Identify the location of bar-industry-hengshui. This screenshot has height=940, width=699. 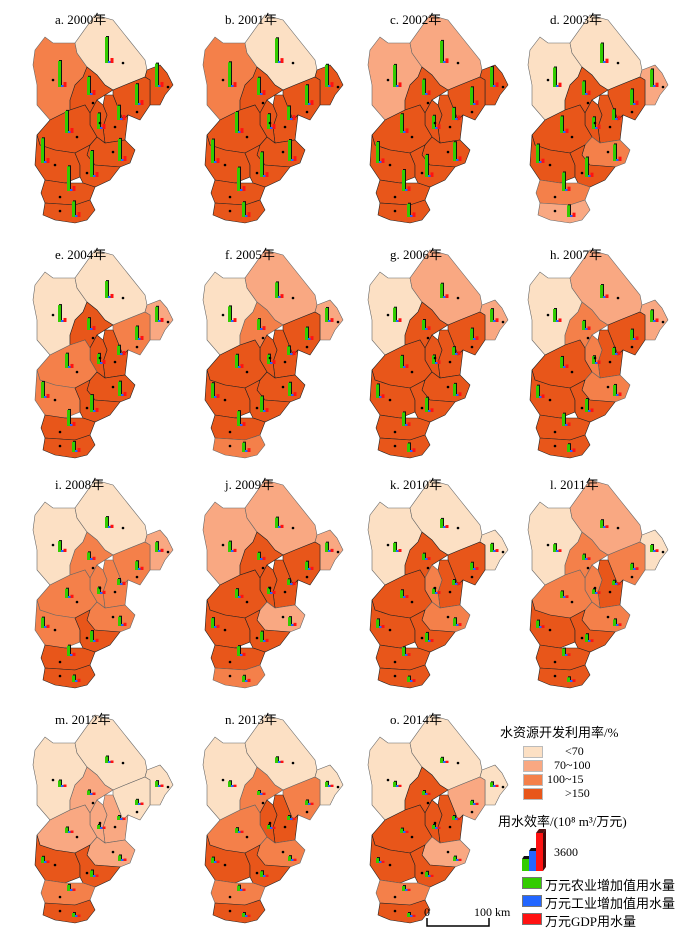
(429, 411).